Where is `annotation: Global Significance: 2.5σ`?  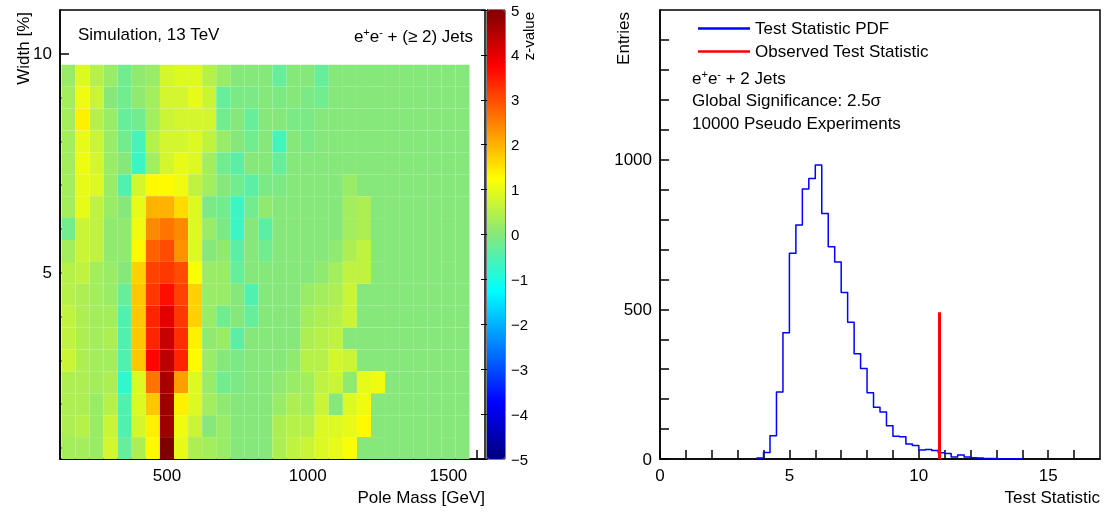 annotation: Global Significance: 2.5σ is located at coordinates (787, 100).